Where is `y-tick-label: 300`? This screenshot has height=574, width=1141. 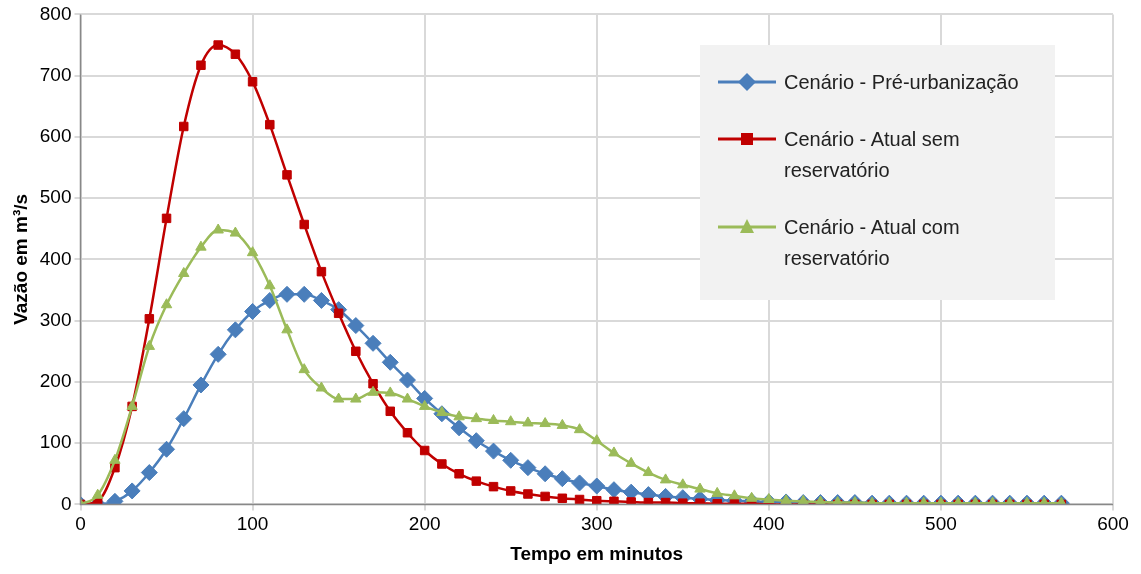 y-tick-label: 300 is located at coordinates (55, 319).